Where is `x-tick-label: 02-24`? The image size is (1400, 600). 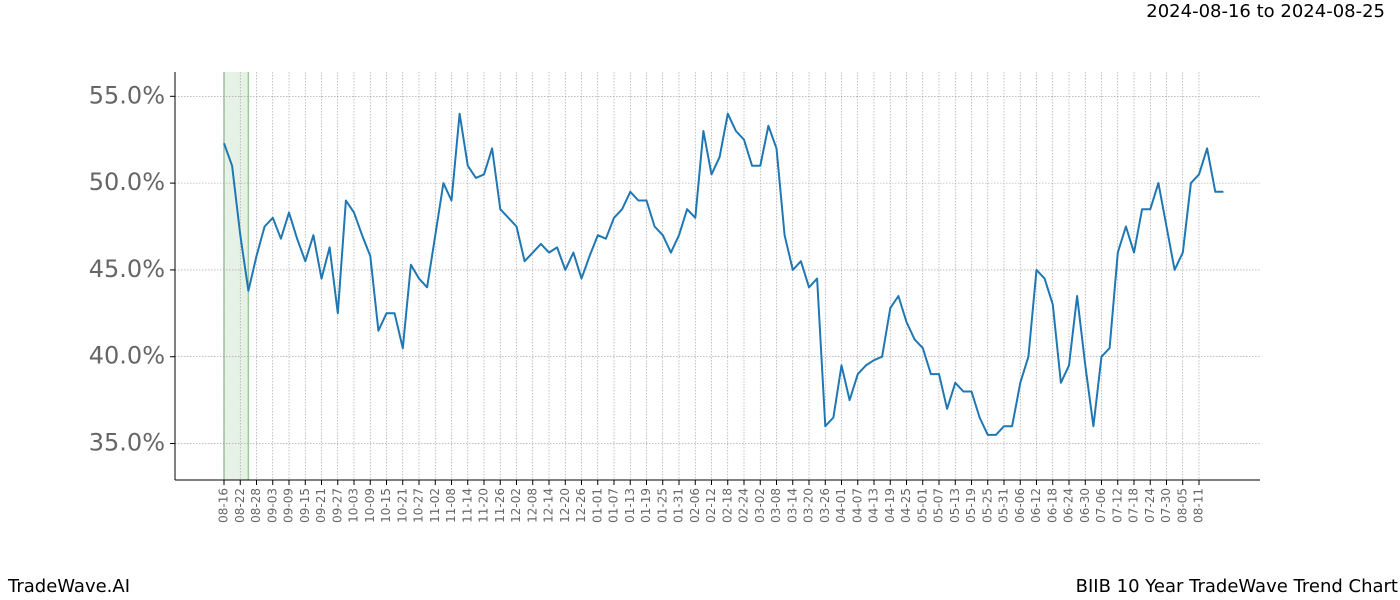
x-tick-label: 02-24 is located at coordinates (744, 505).